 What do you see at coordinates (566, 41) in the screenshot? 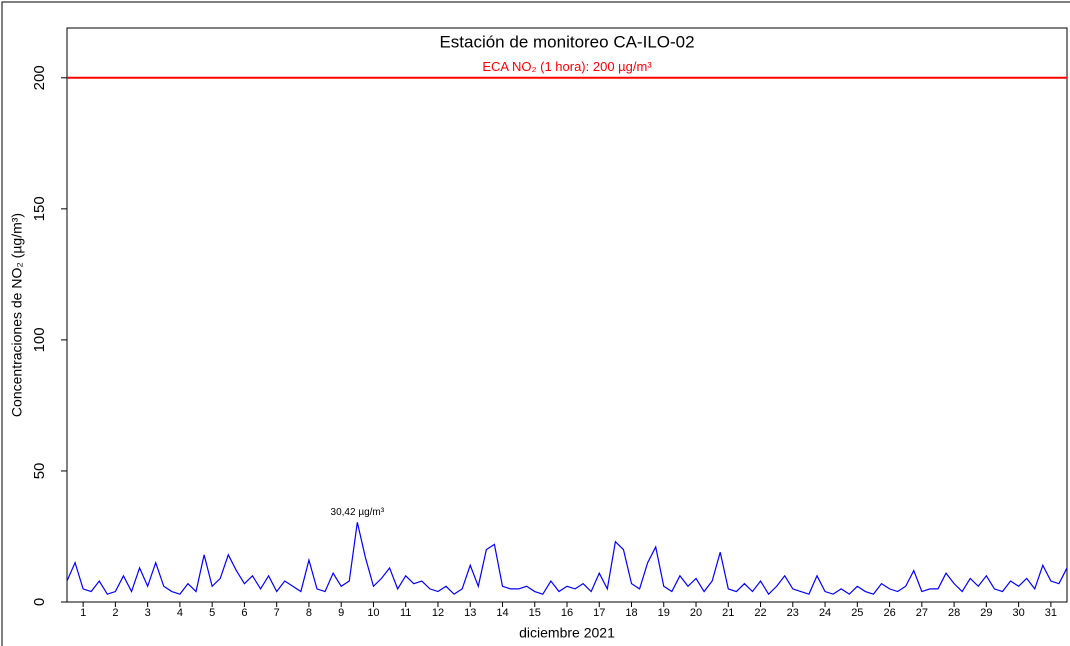
I see `chart-title: Estación de monitoreo CA-ILO-02` at bounding box center [566, 41].